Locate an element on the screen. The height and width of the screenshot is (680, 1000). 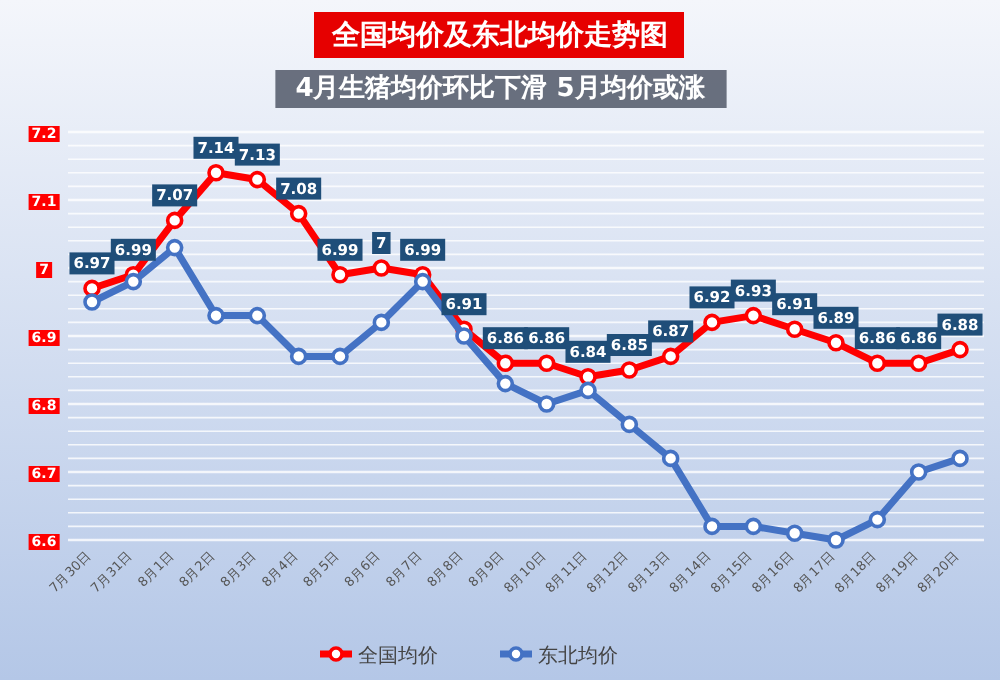
chart-title: 全国均价及东北均价走势图 is located at coordinates (499, 35).